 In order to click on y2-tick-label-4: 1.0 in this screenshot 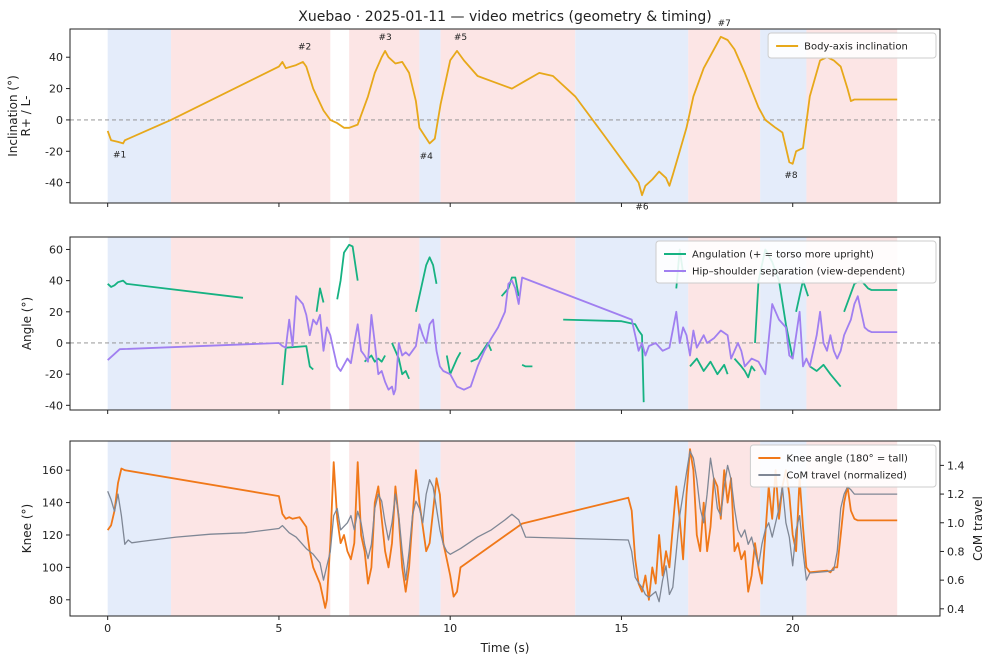, I will do `click(956, 523)`.